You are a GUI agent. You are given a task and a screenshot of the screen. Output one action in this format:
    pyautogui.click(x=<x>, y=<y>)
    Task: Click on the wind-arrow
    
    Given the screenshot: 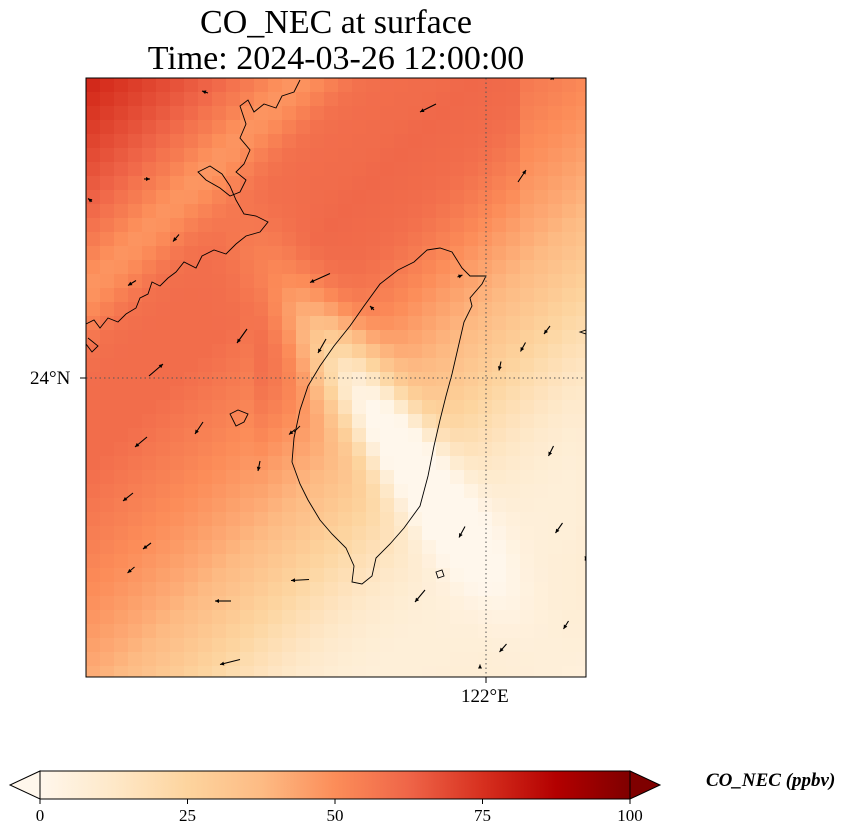 What is the action you would take?
    pyautogui.click(x=292, y=432)
    